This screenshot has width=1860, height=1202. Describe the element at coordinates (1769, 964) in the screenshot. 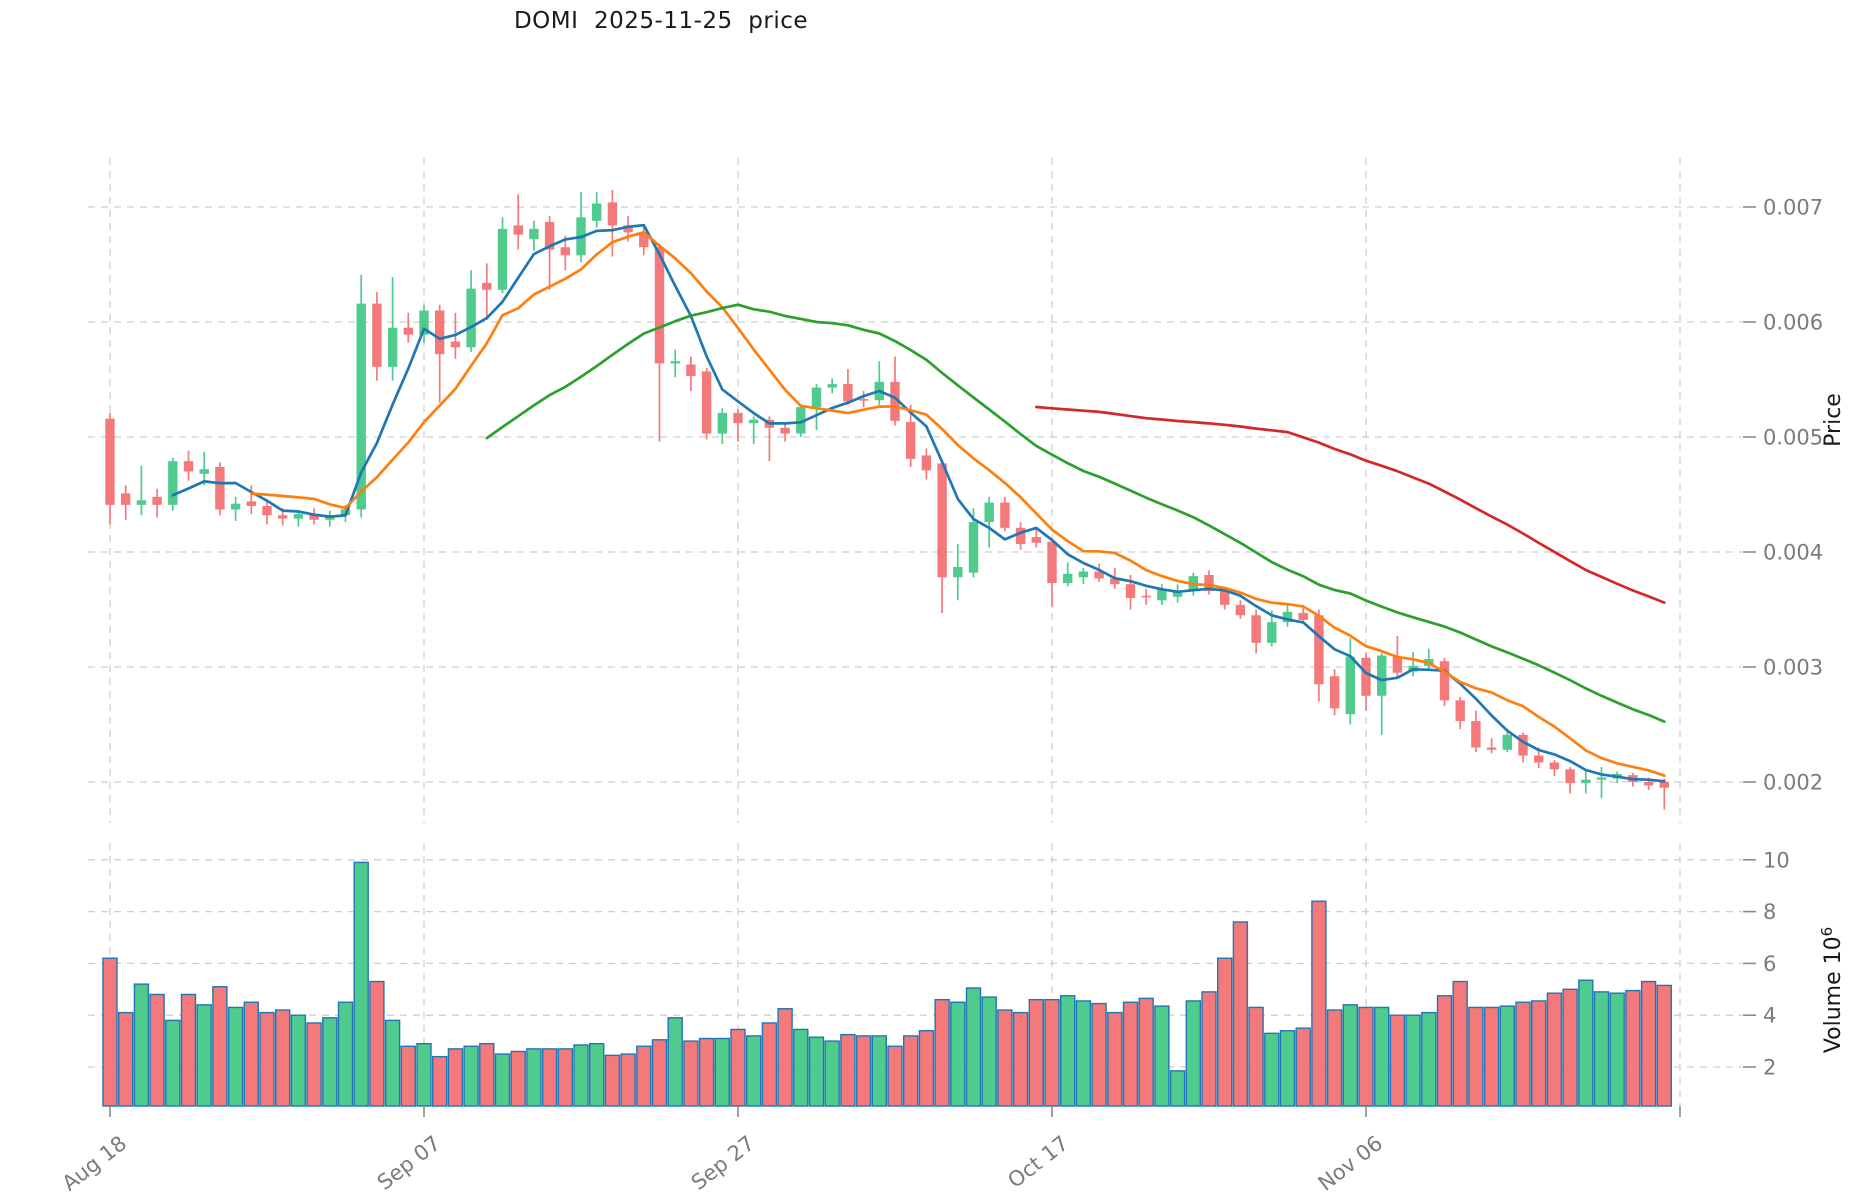

I see `volume-tick-label: 6` at that location.